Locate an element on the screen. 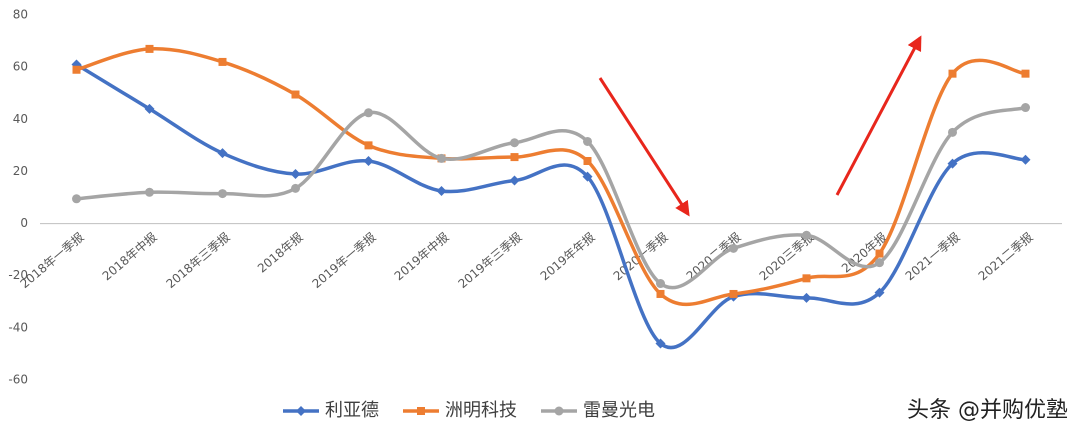 This screenshot has width=1080, height=441. x-tick-label: 2018年三季报 is located at coordinates (198, 260).